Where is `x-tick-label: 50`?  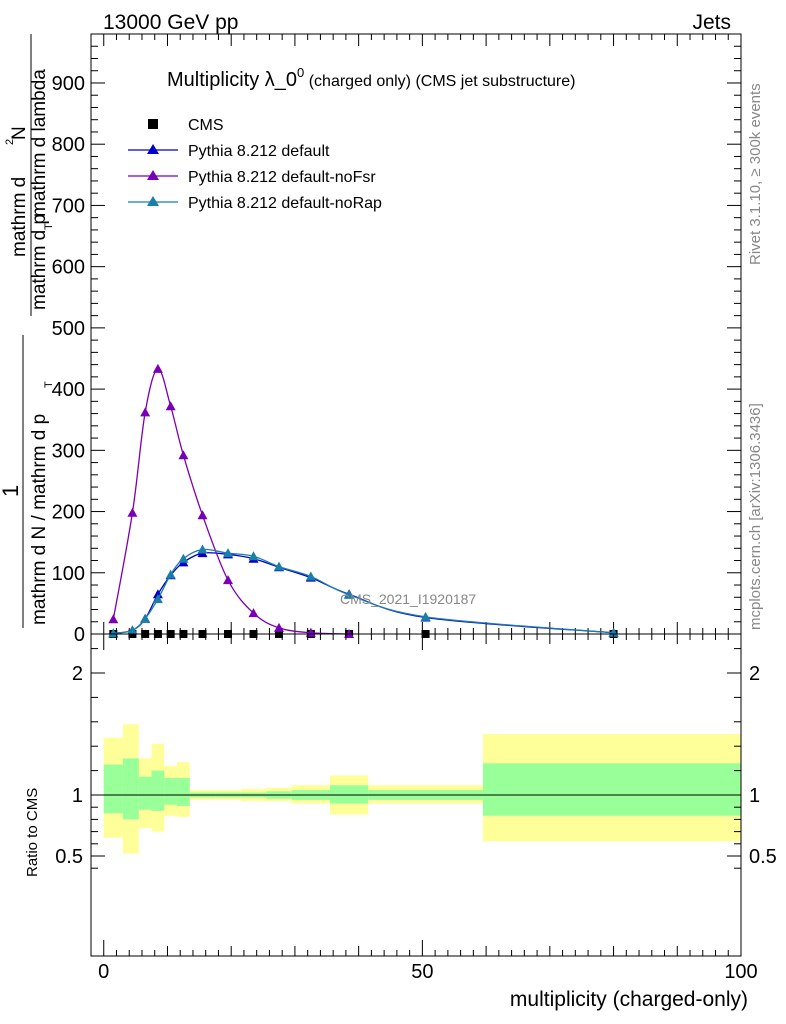
x-tick-label: 50 is located at coordinates (422, 972).